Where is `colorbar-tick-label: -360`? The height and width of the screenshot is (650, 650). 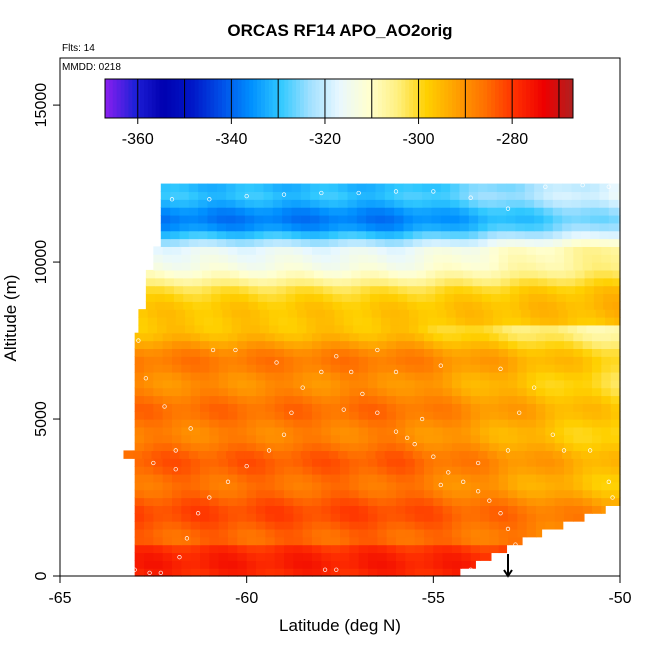
colorbar-tick-label: -360 is located at coordinates (138, 139).